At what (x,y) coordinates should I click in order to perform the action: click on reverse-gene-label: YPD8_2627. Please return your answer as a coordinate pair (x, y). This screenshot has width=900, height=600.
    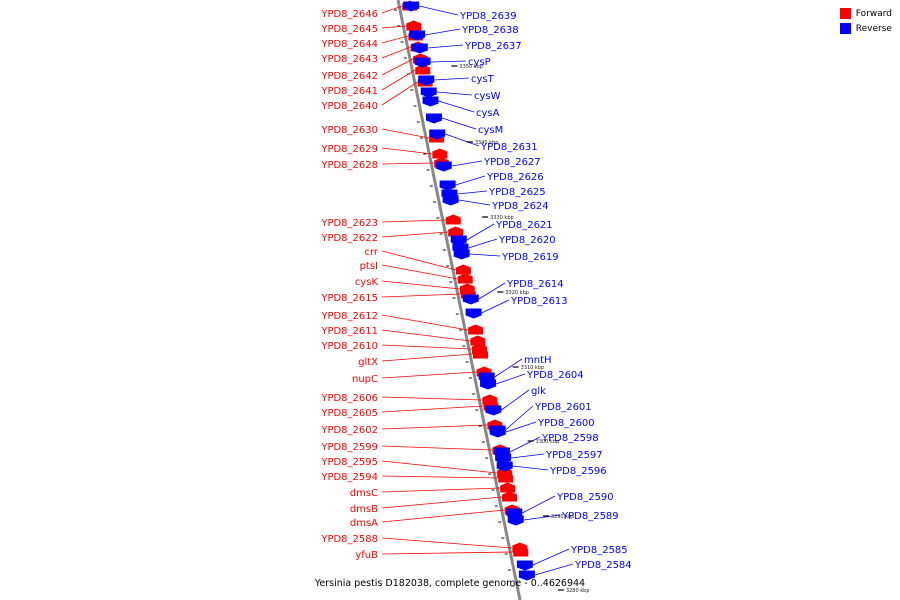
    Looking at the image, I should click on (512, 162).